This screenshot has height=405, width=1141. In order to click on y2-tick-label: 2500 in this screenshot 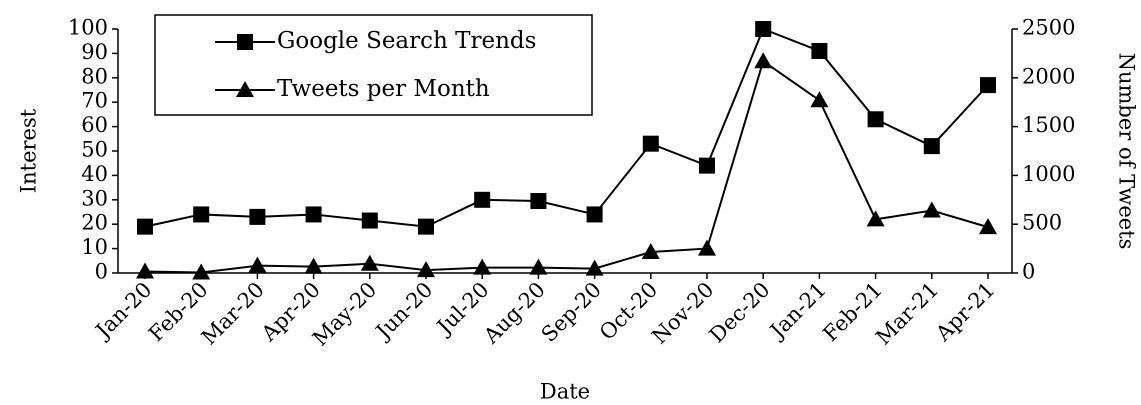, I will do `click(1048, 28)`.